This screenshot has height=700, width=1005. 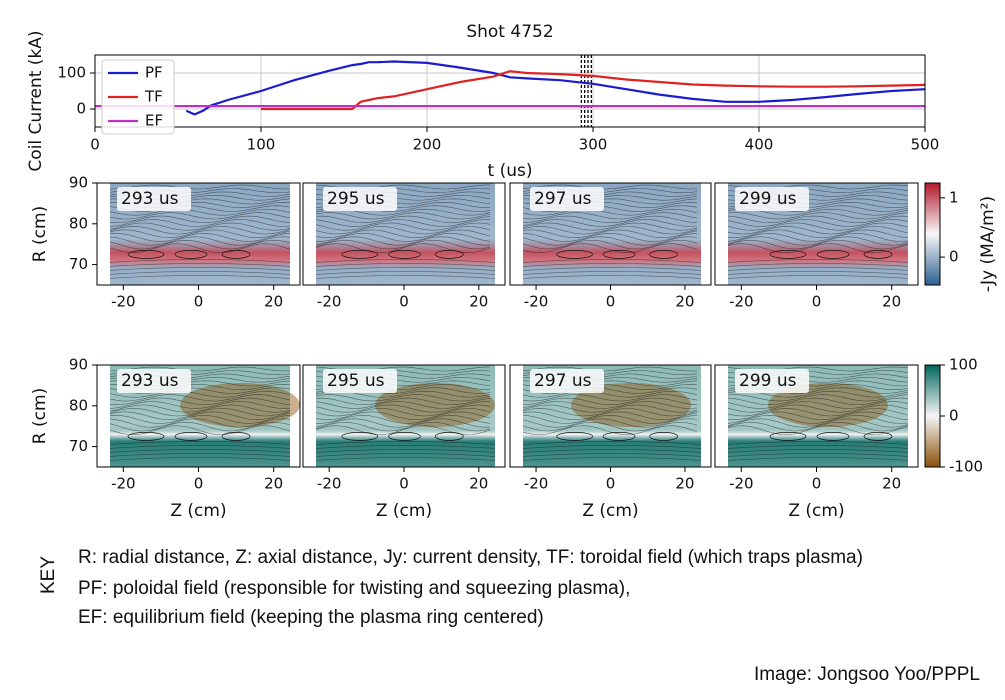 What do you see at coordinates (510, 171) in the screenshot?
I see `x-axis-label: t (us)` at bounding box center [510, 171].